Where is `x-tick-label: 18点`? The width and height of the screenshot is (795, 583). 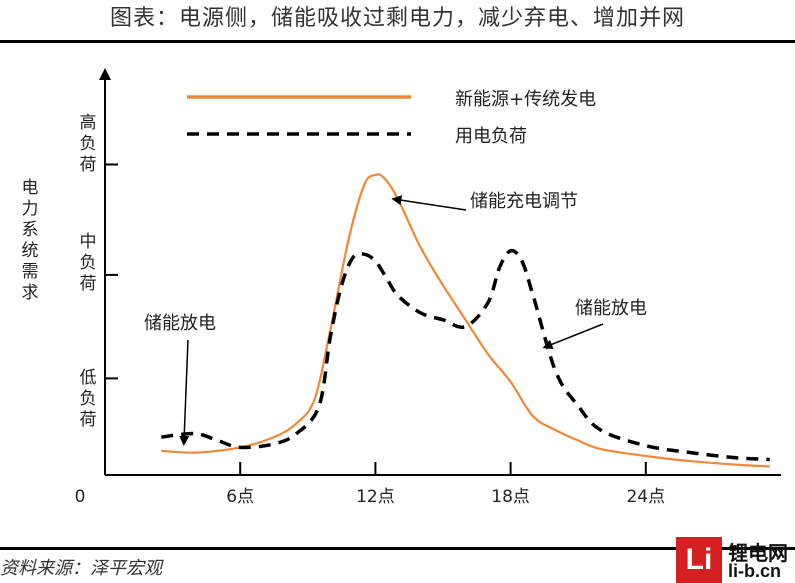 x-tick-label: 18点 is located at coordinates (510, 497).